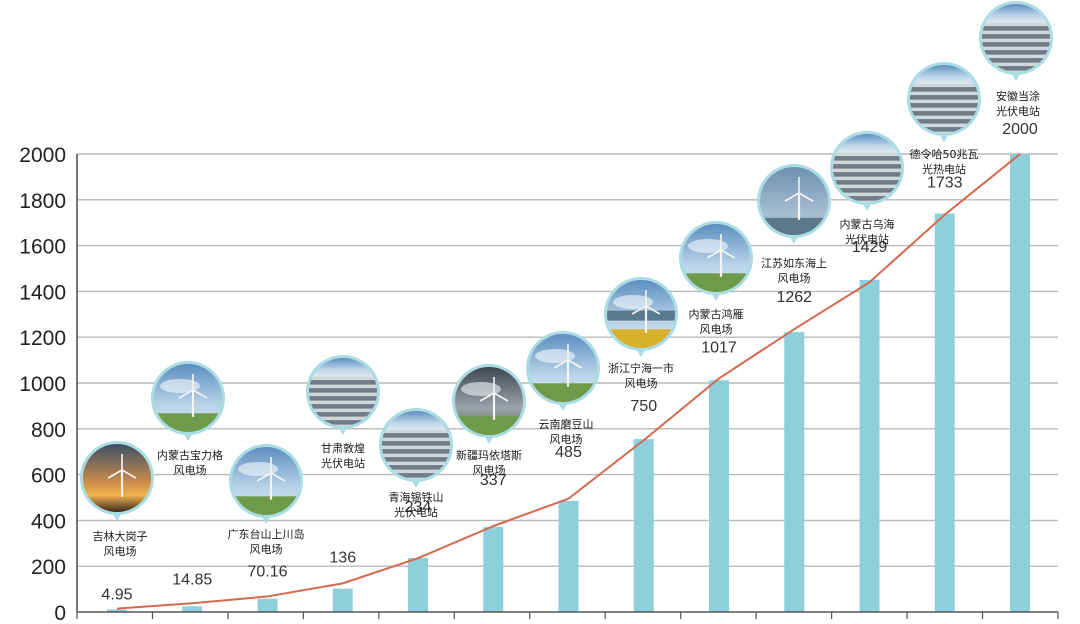 The image size is (1080, 624). Describe the element at coordinates (794, 263) in the screenshot. I see `station-name-line1: 江苏如东海上` at that location.